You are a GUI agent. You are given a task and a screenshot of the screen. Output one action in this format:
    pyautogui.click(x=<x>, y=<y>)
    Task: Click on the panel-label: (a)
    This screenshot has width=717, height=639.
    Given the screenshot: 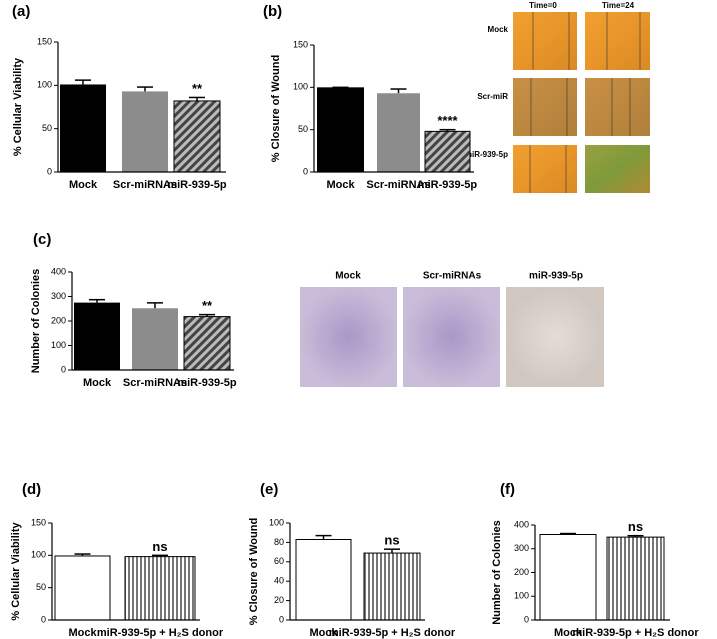 What is the action you would take?
    pyautogui.click(x=21, y=11)
    